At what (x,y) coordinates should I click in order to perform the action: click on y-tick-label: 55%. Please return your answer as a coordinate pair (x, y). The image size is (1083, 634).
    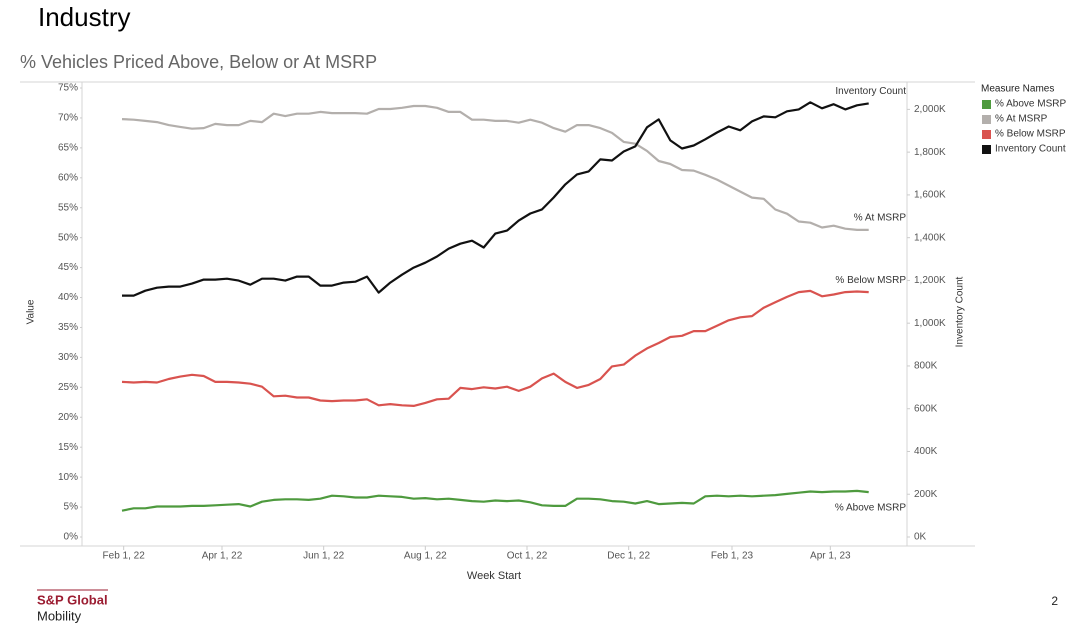
    Looking at the image, I should click on (68, 207).